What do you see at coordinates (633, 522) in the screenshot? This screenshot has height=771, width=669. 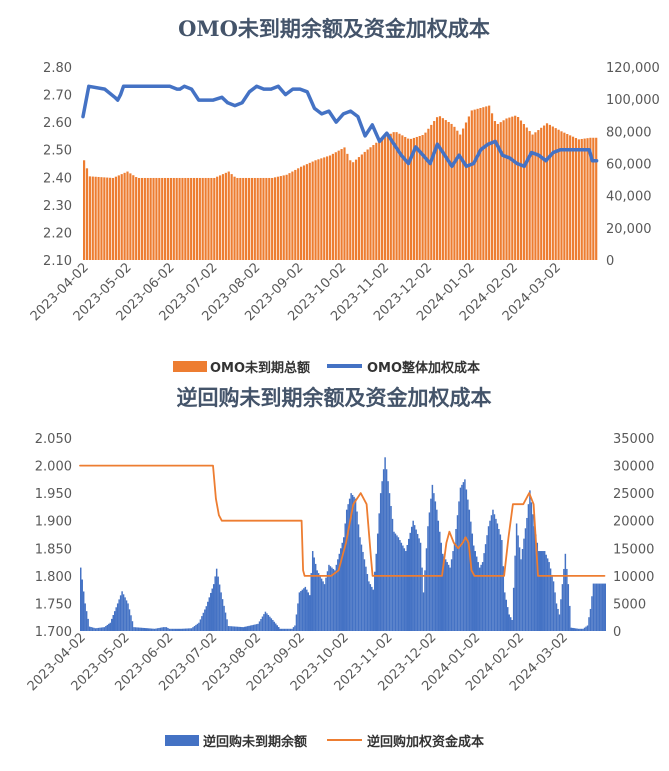 I see `right-tick-label: 20000` at bounding box center [633, 522].